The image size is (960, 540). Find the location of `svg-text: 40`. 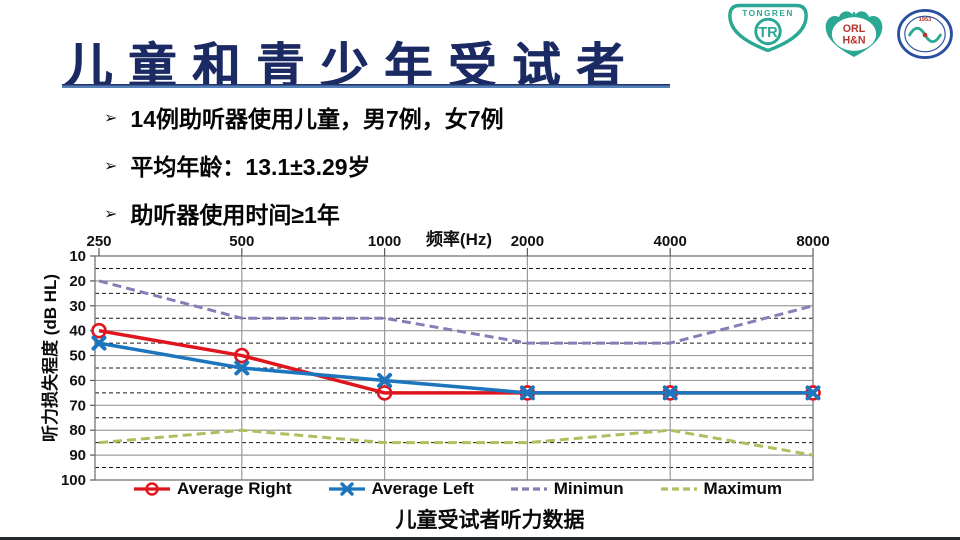

svg-text: 40 is located at coordinates (77, 331).